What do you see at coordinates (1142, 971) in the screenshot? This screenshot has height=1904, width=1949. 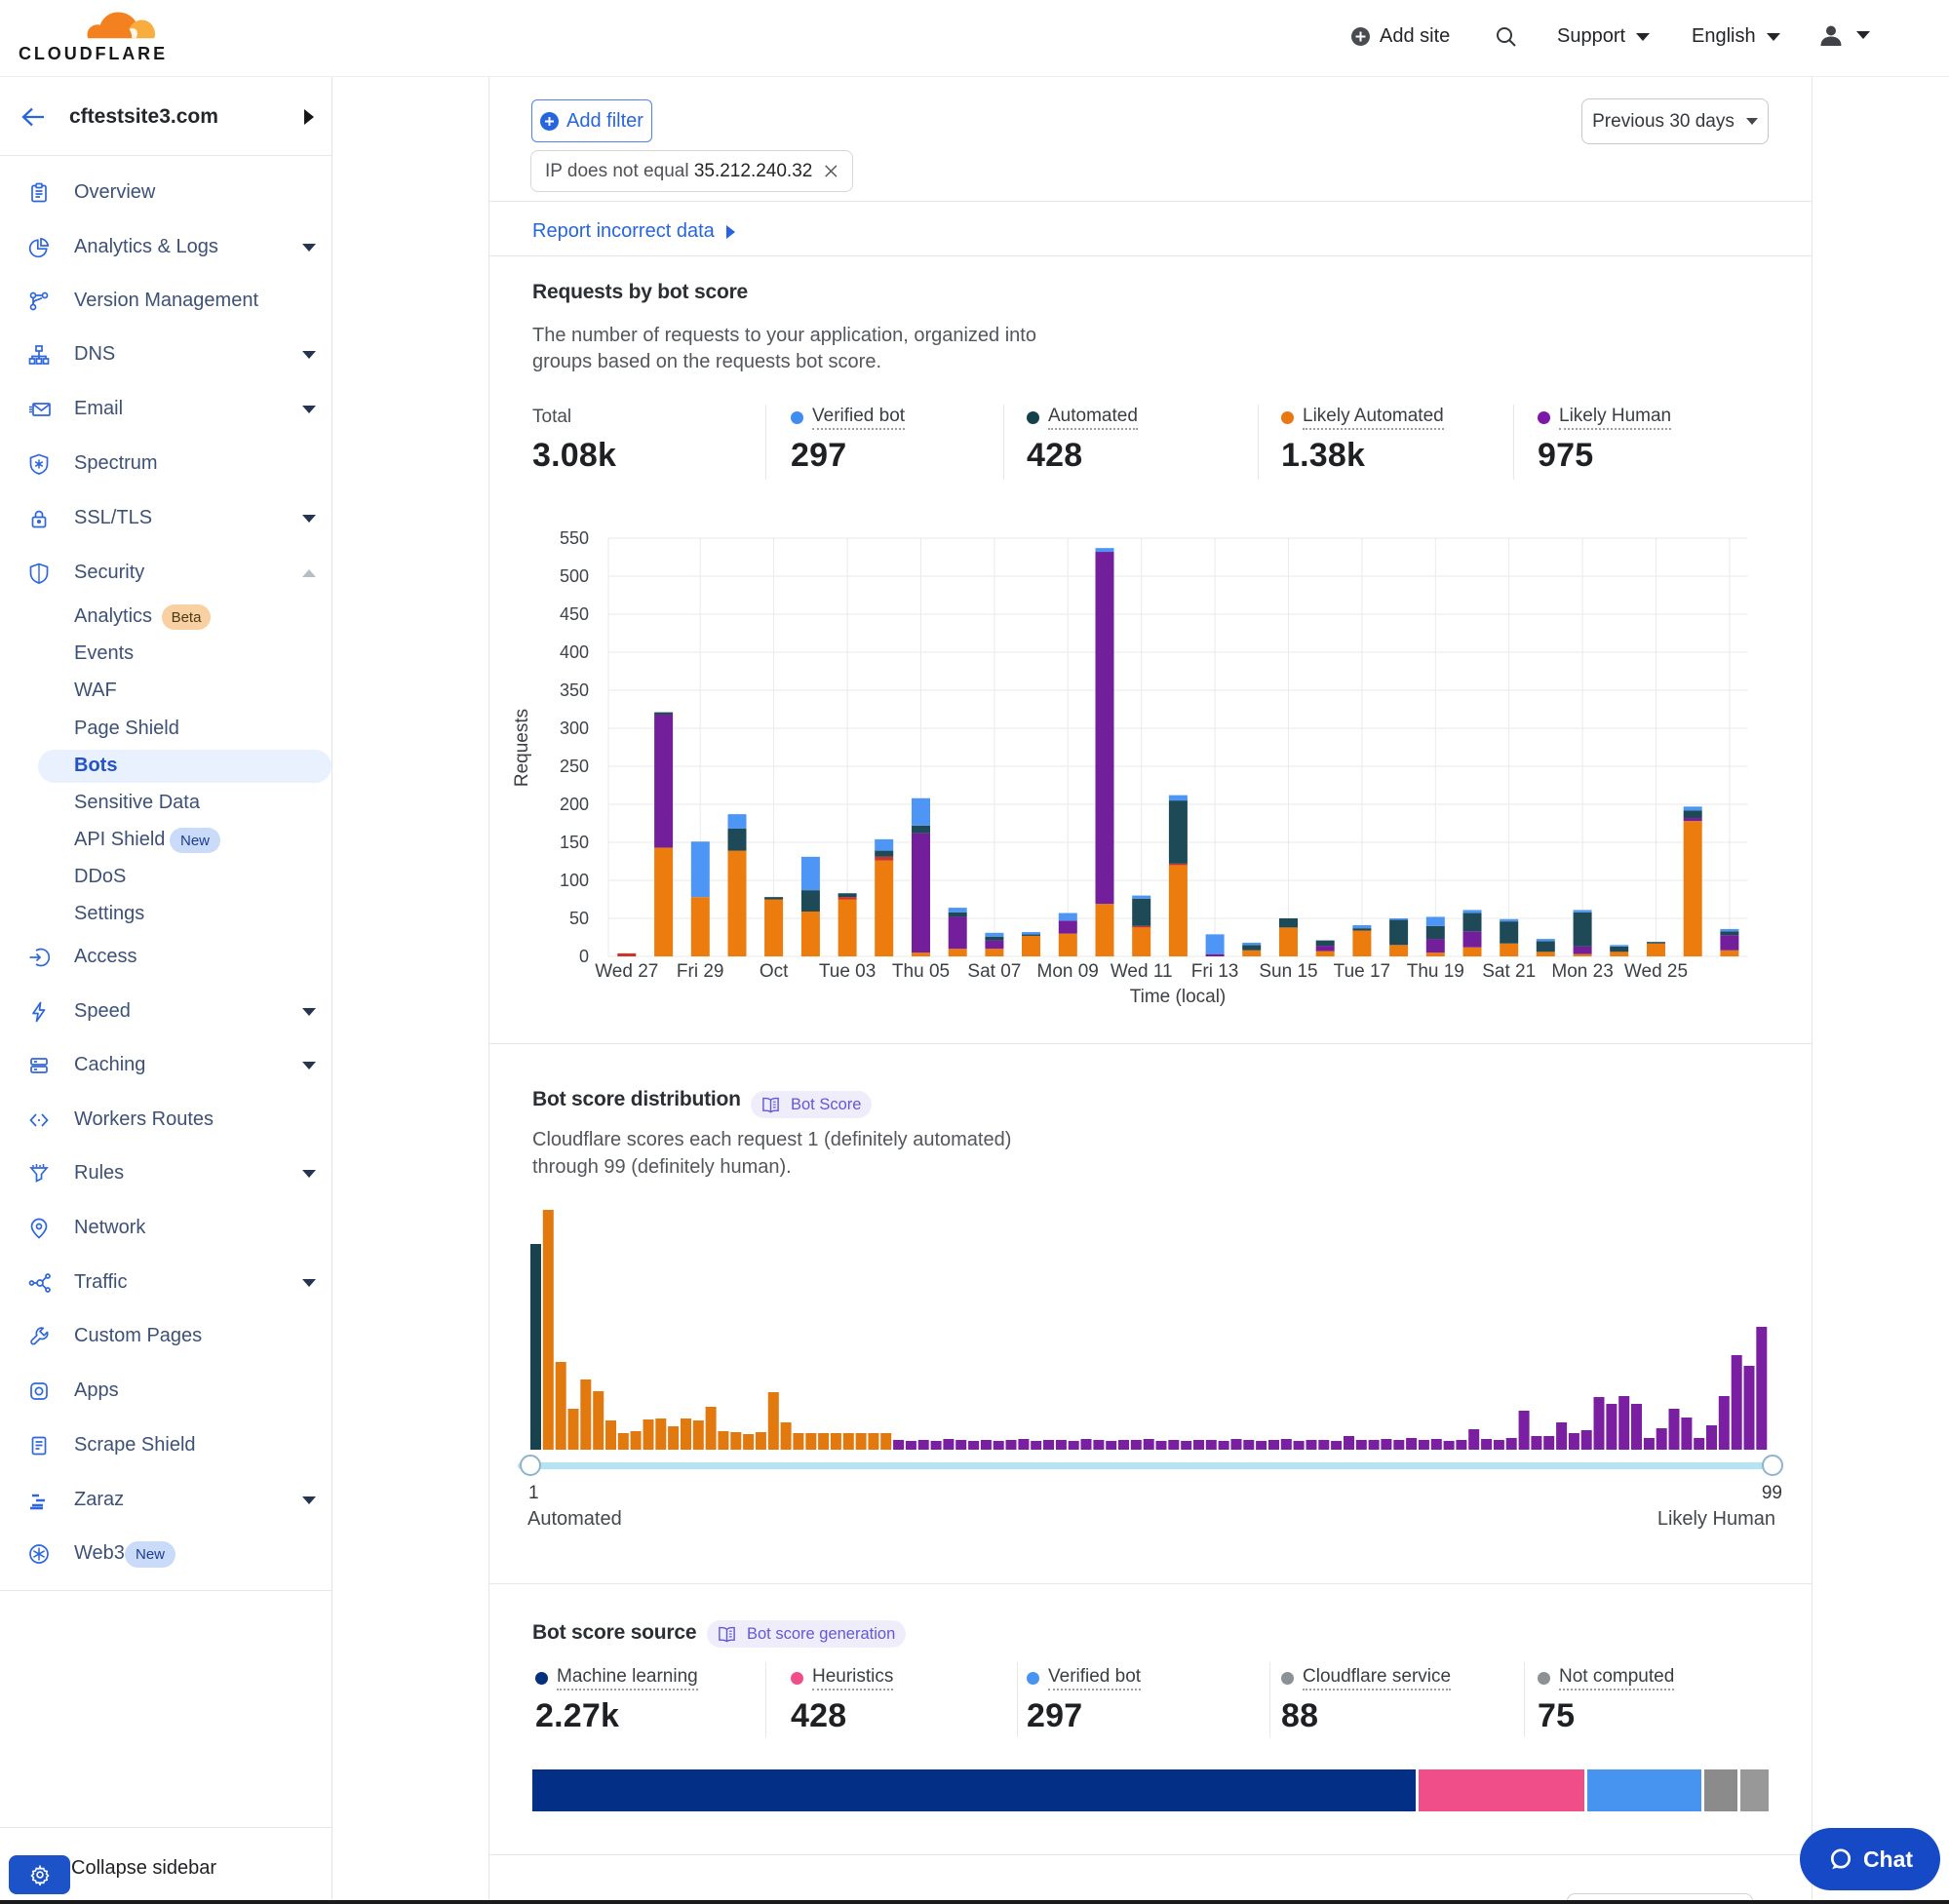 I see `svg-text: Wed 11` at bounding box center [1142, 971].